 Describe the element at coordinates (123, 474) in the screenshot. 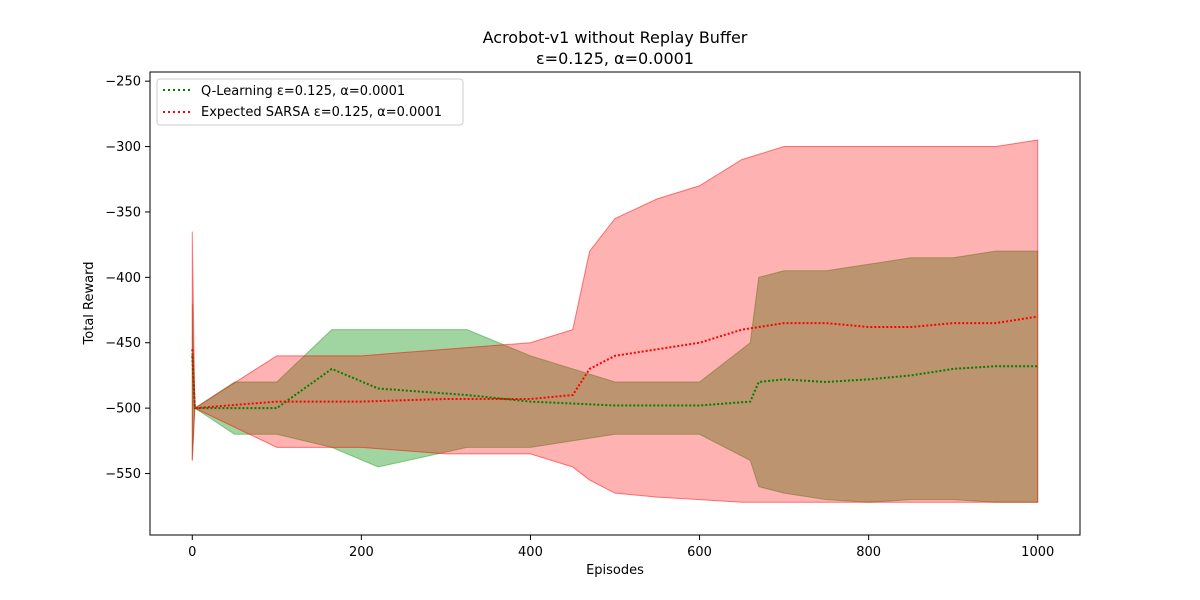

I see `y-tick-label: −550` at that location.